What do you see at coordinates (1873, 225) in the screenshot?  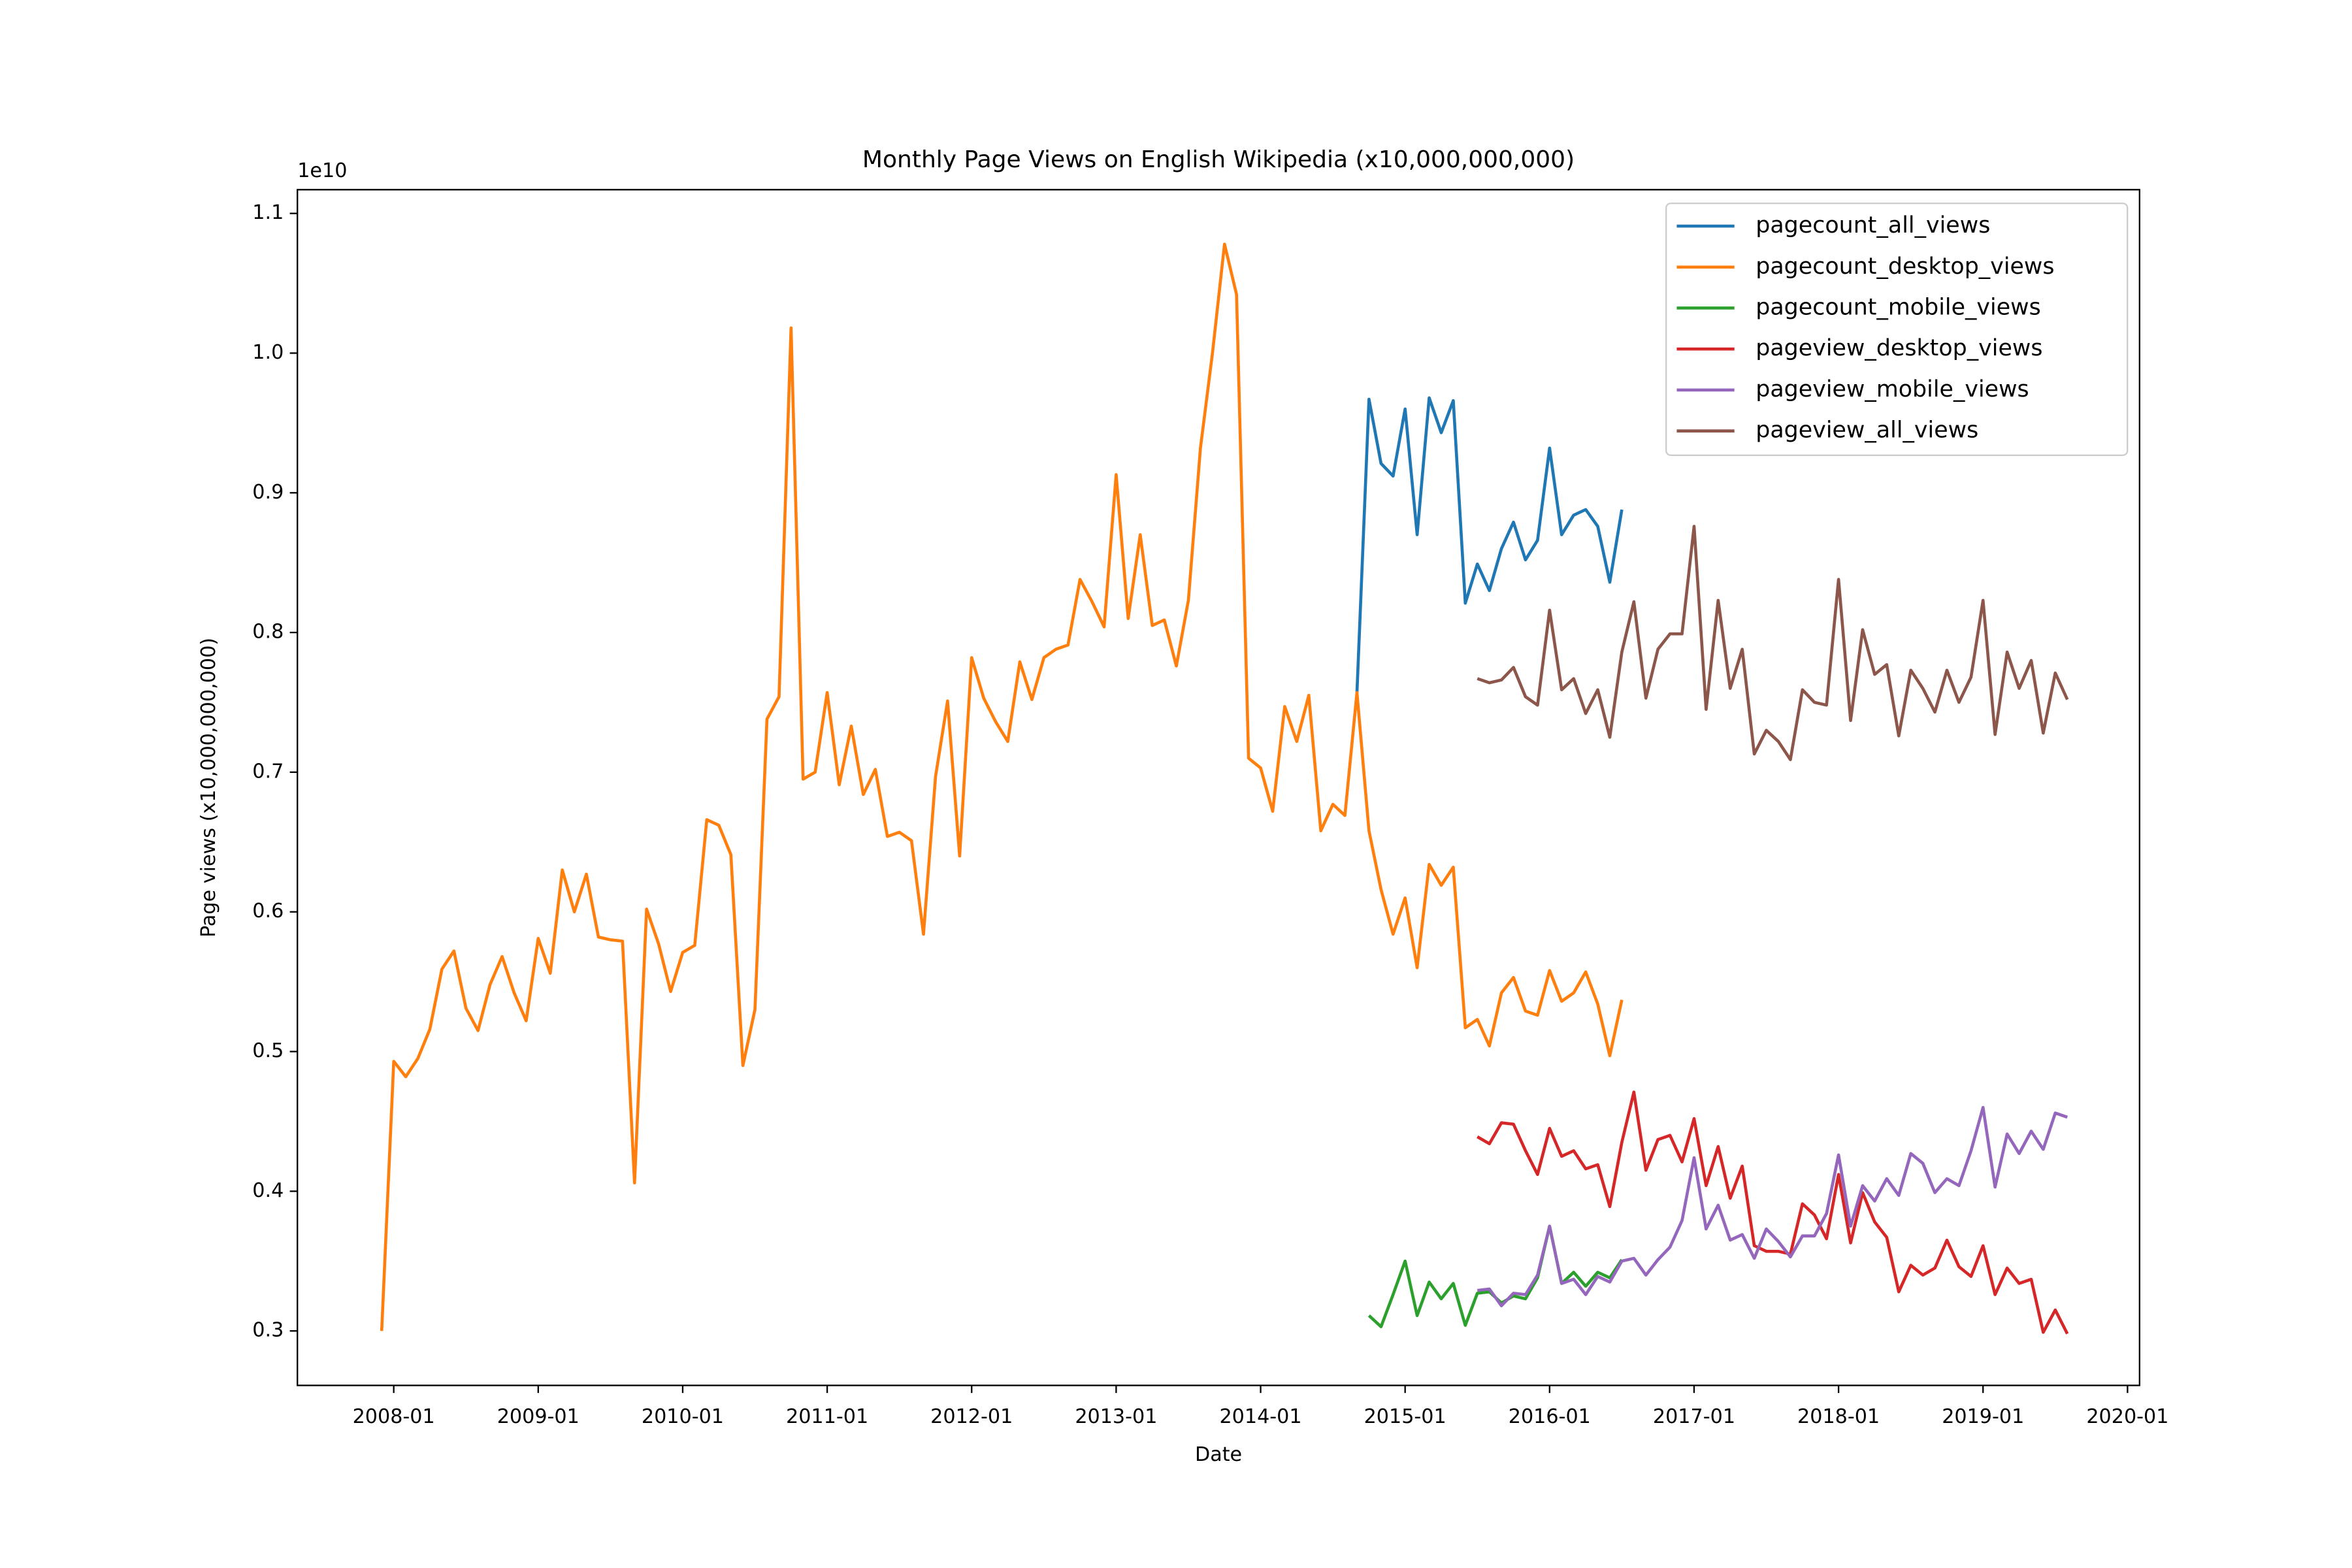 I see `legend-label: pagecount_all_views` at bounding box center [1873, 225].